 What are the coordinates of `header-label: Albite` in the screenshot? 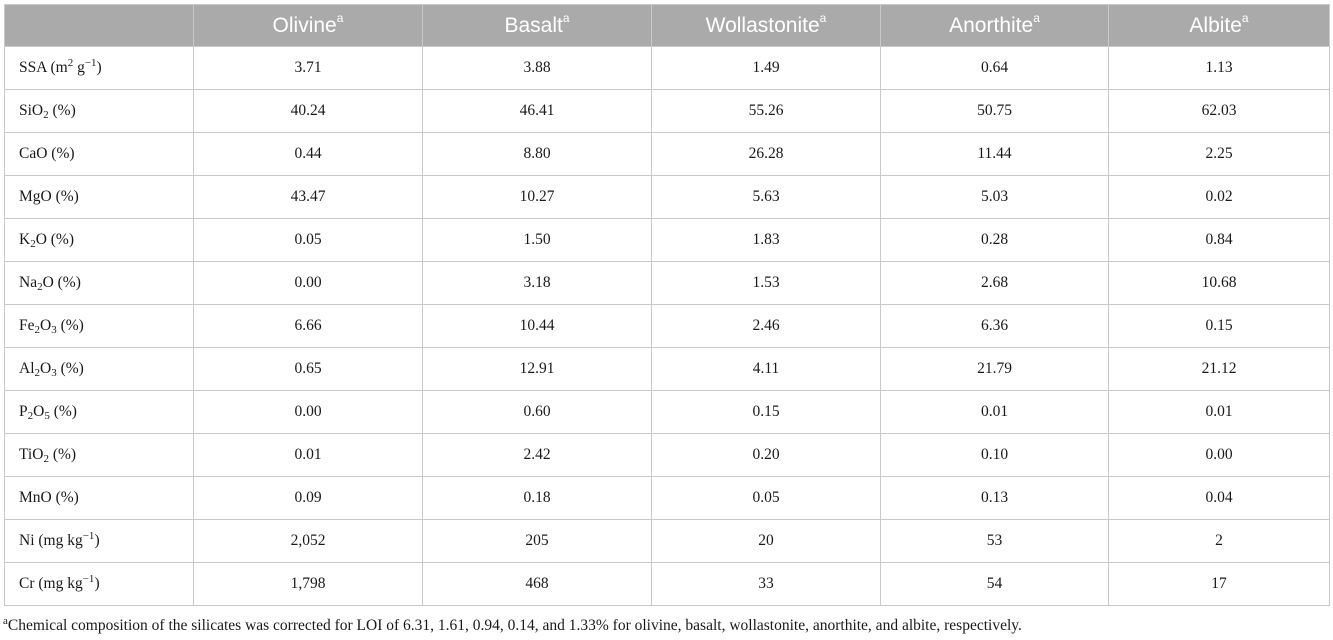 It's located at (1215, 25).